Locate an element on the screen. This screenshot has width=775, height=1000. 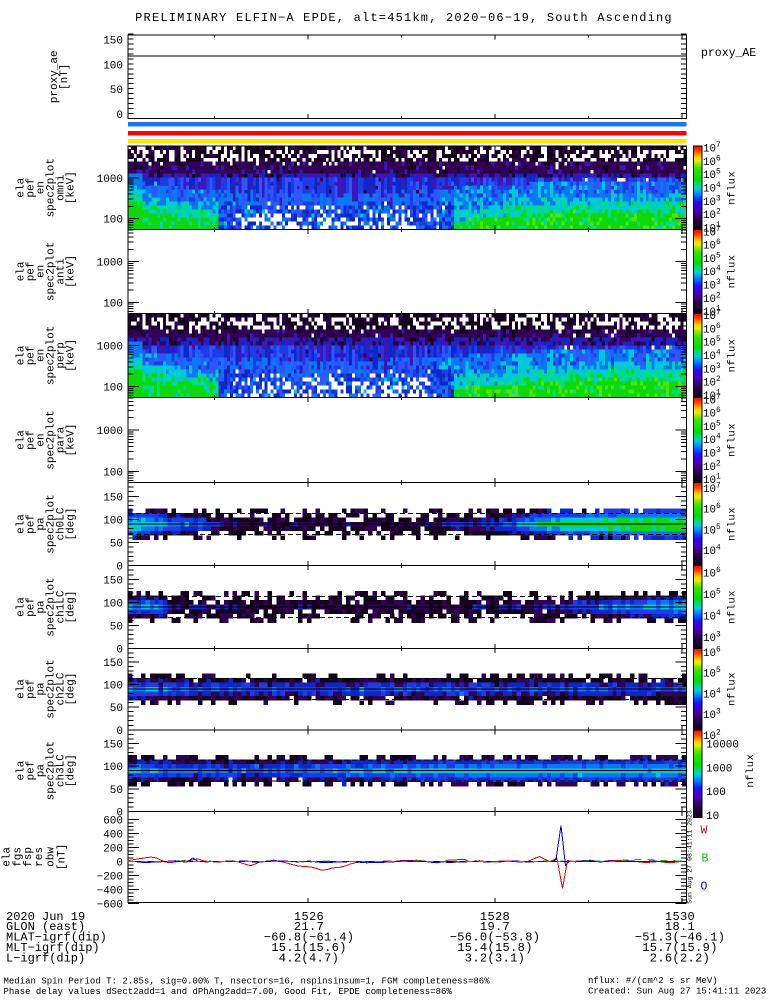
svg-text:Created: Sun Aug 27 15:41:11 2: Created: Sun Aug 27 15:41:11 2023 is located at coordinates (677, 992).